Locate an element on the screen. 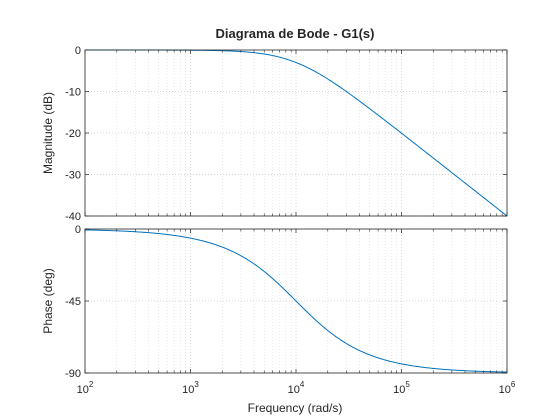 This screenshot has width=560, height=420. x-tick-label: 10⁵ is located at coordinates (401, 388).